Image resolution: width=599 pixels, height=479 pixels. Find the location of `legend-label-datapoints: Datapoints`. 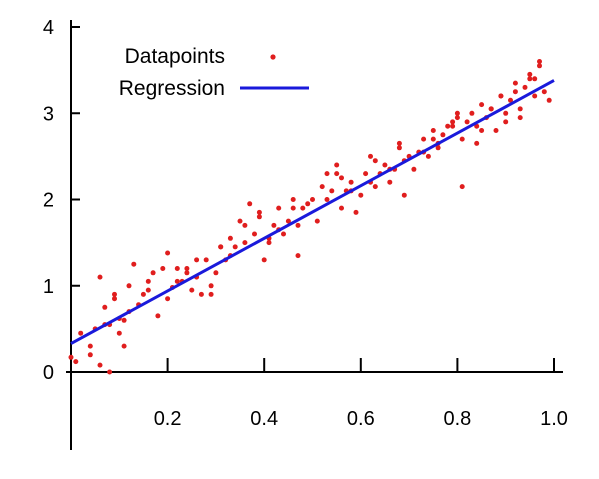

legend-label-datapoints: Datapoints is located at coordinates (175, 56).